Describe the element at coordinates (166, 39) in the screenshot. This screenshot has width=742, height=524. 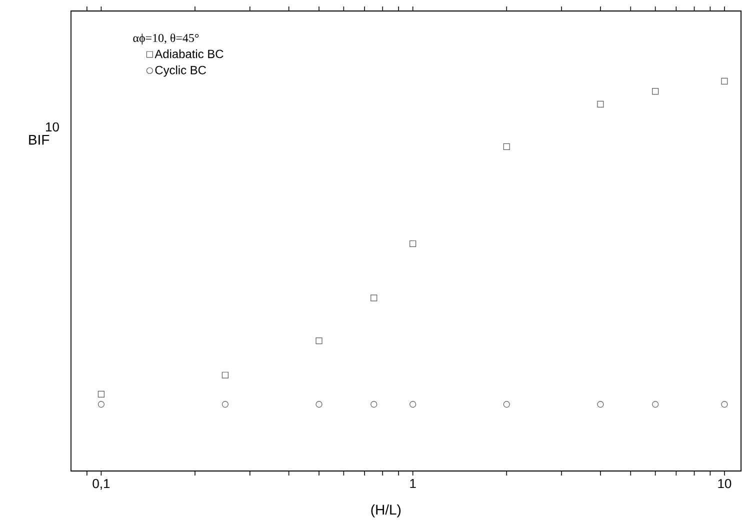
I see `legend-title: αϕ=10, θ=45°` at that location.